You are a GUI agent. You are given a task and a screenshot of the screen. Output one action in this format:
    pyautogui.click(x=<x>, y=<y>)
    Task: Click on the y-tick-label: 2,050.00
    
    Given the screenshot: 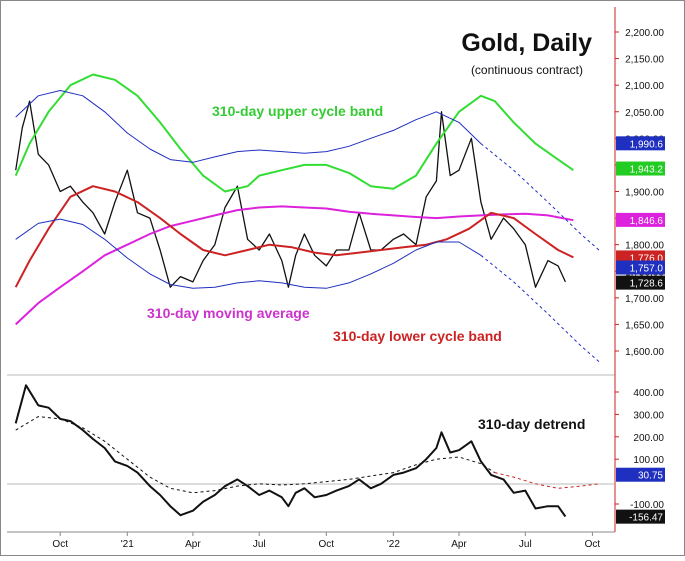 What is the action you would take?
    pyautogui.click(x=644, y=113)
    